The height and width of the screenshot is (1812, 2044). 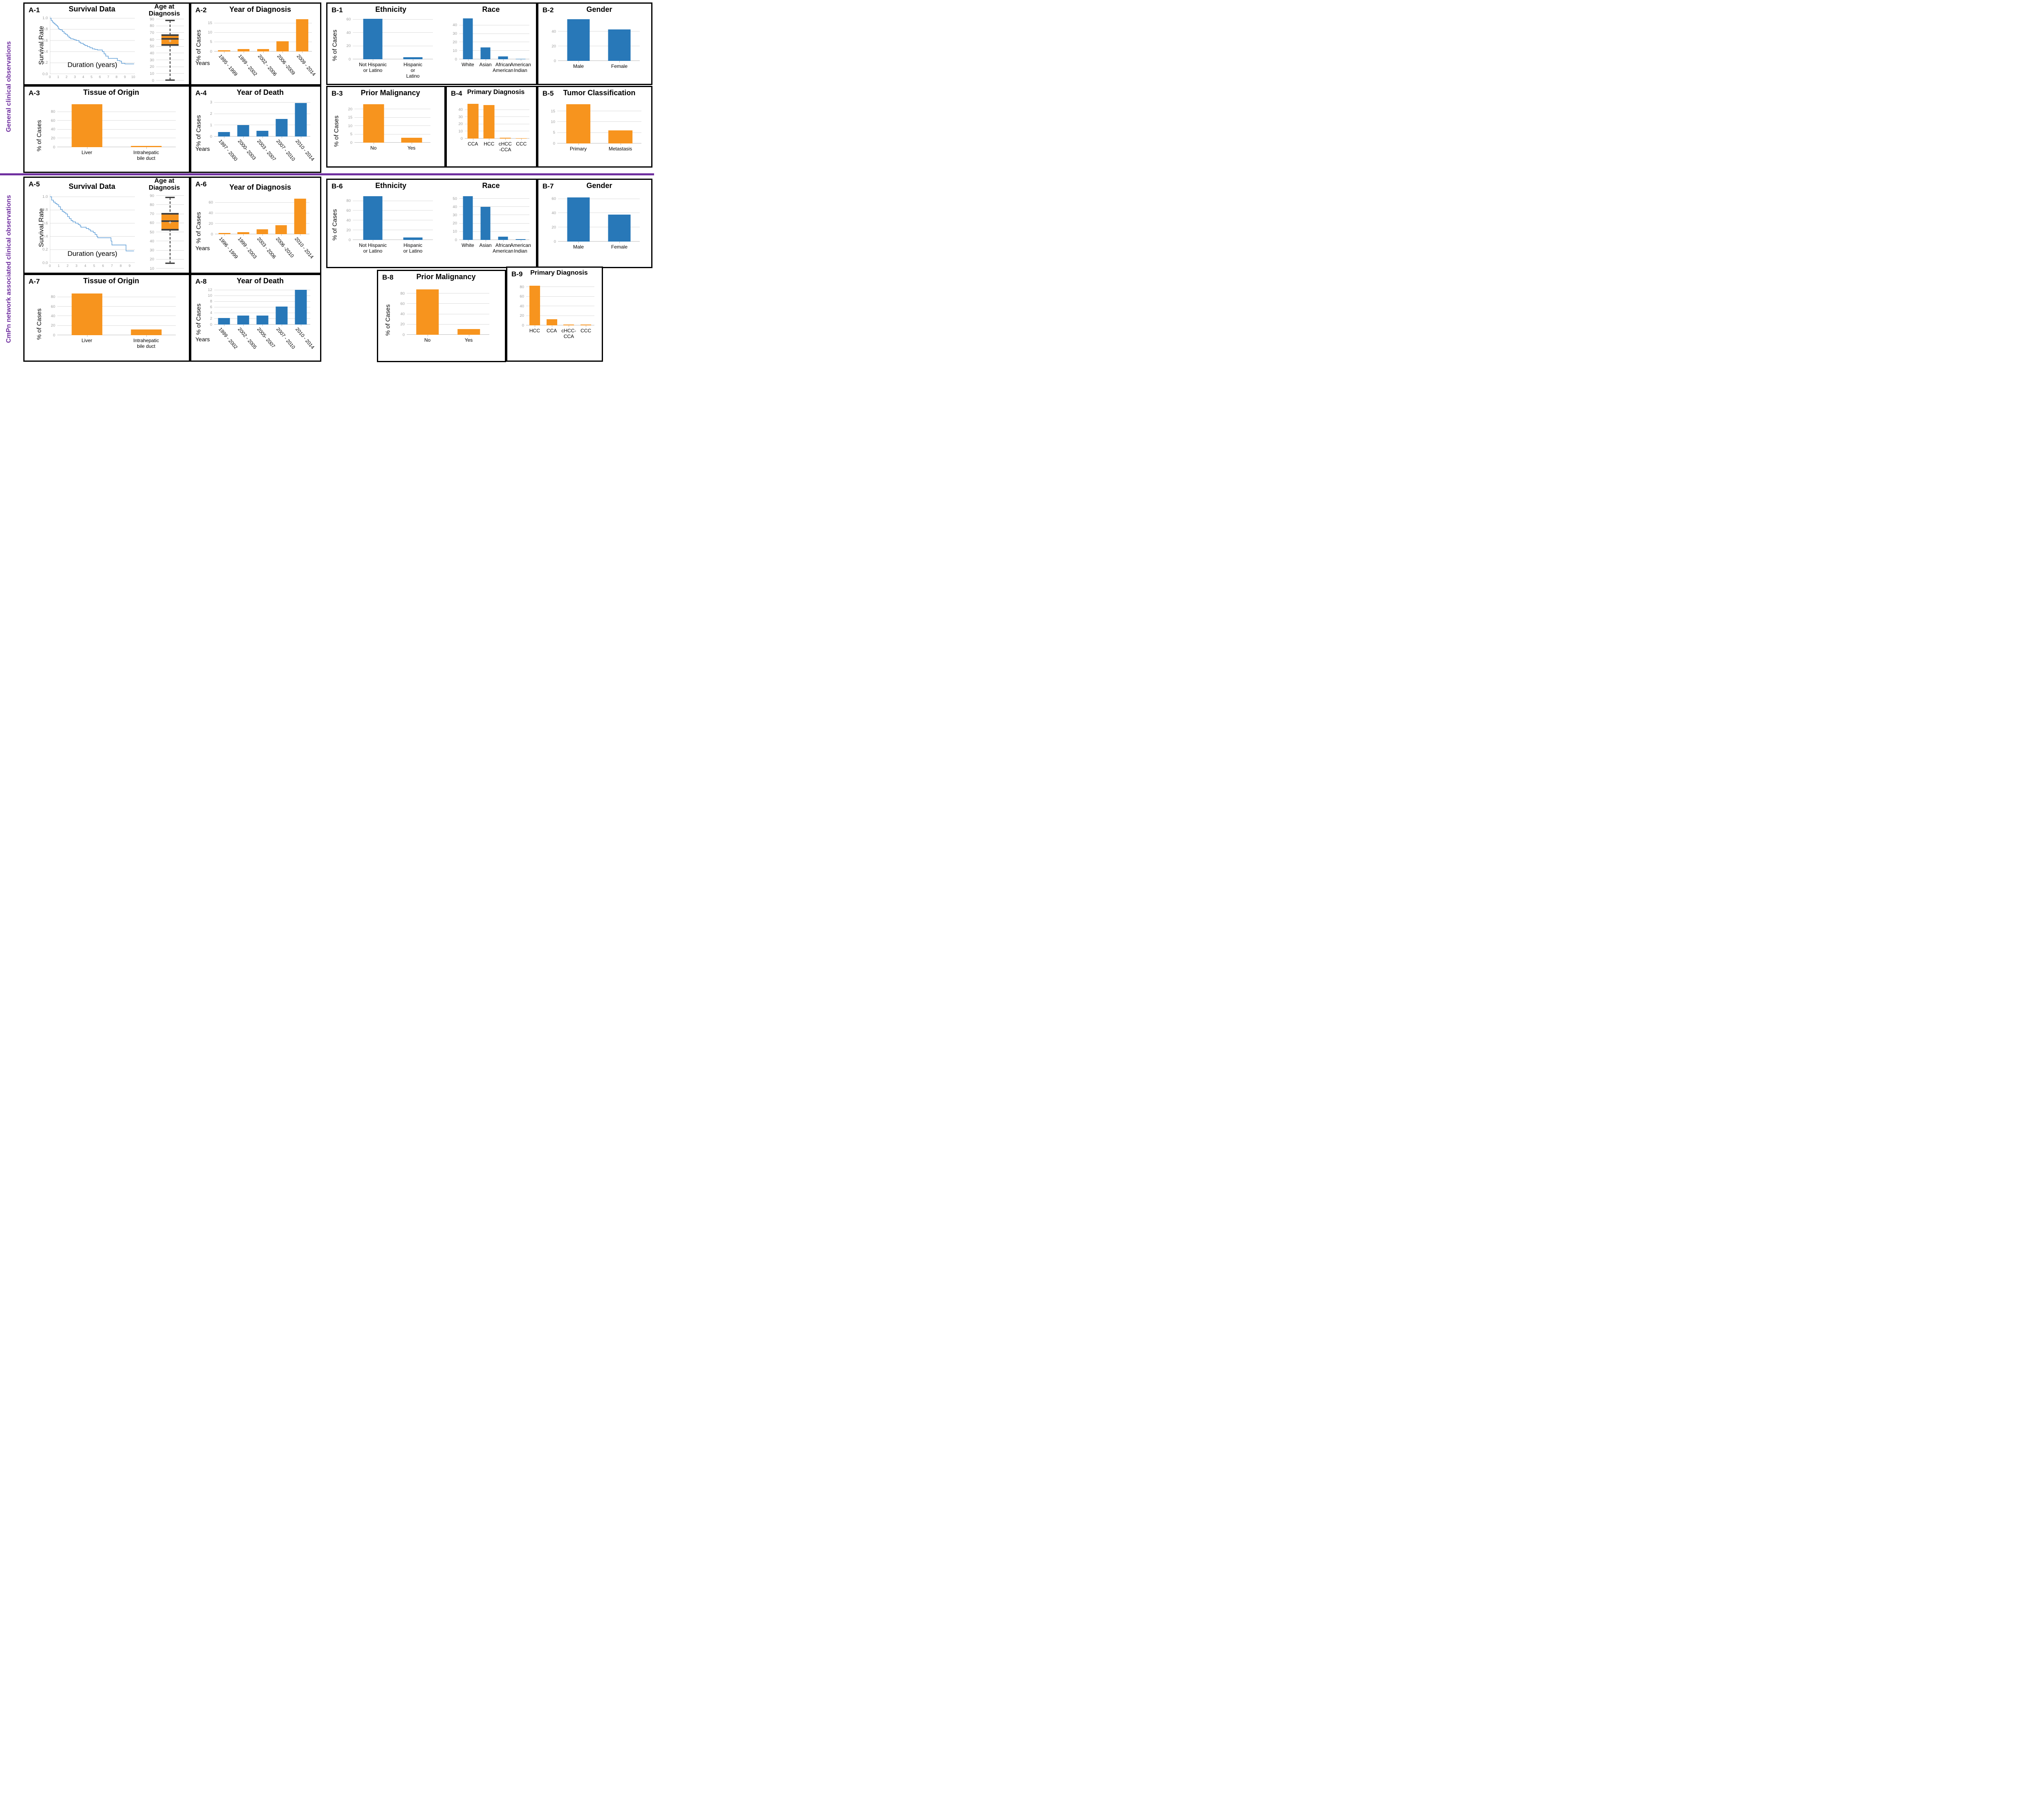 I want to click on panel-tag-b5: B-5, so click(x=548, y=93).